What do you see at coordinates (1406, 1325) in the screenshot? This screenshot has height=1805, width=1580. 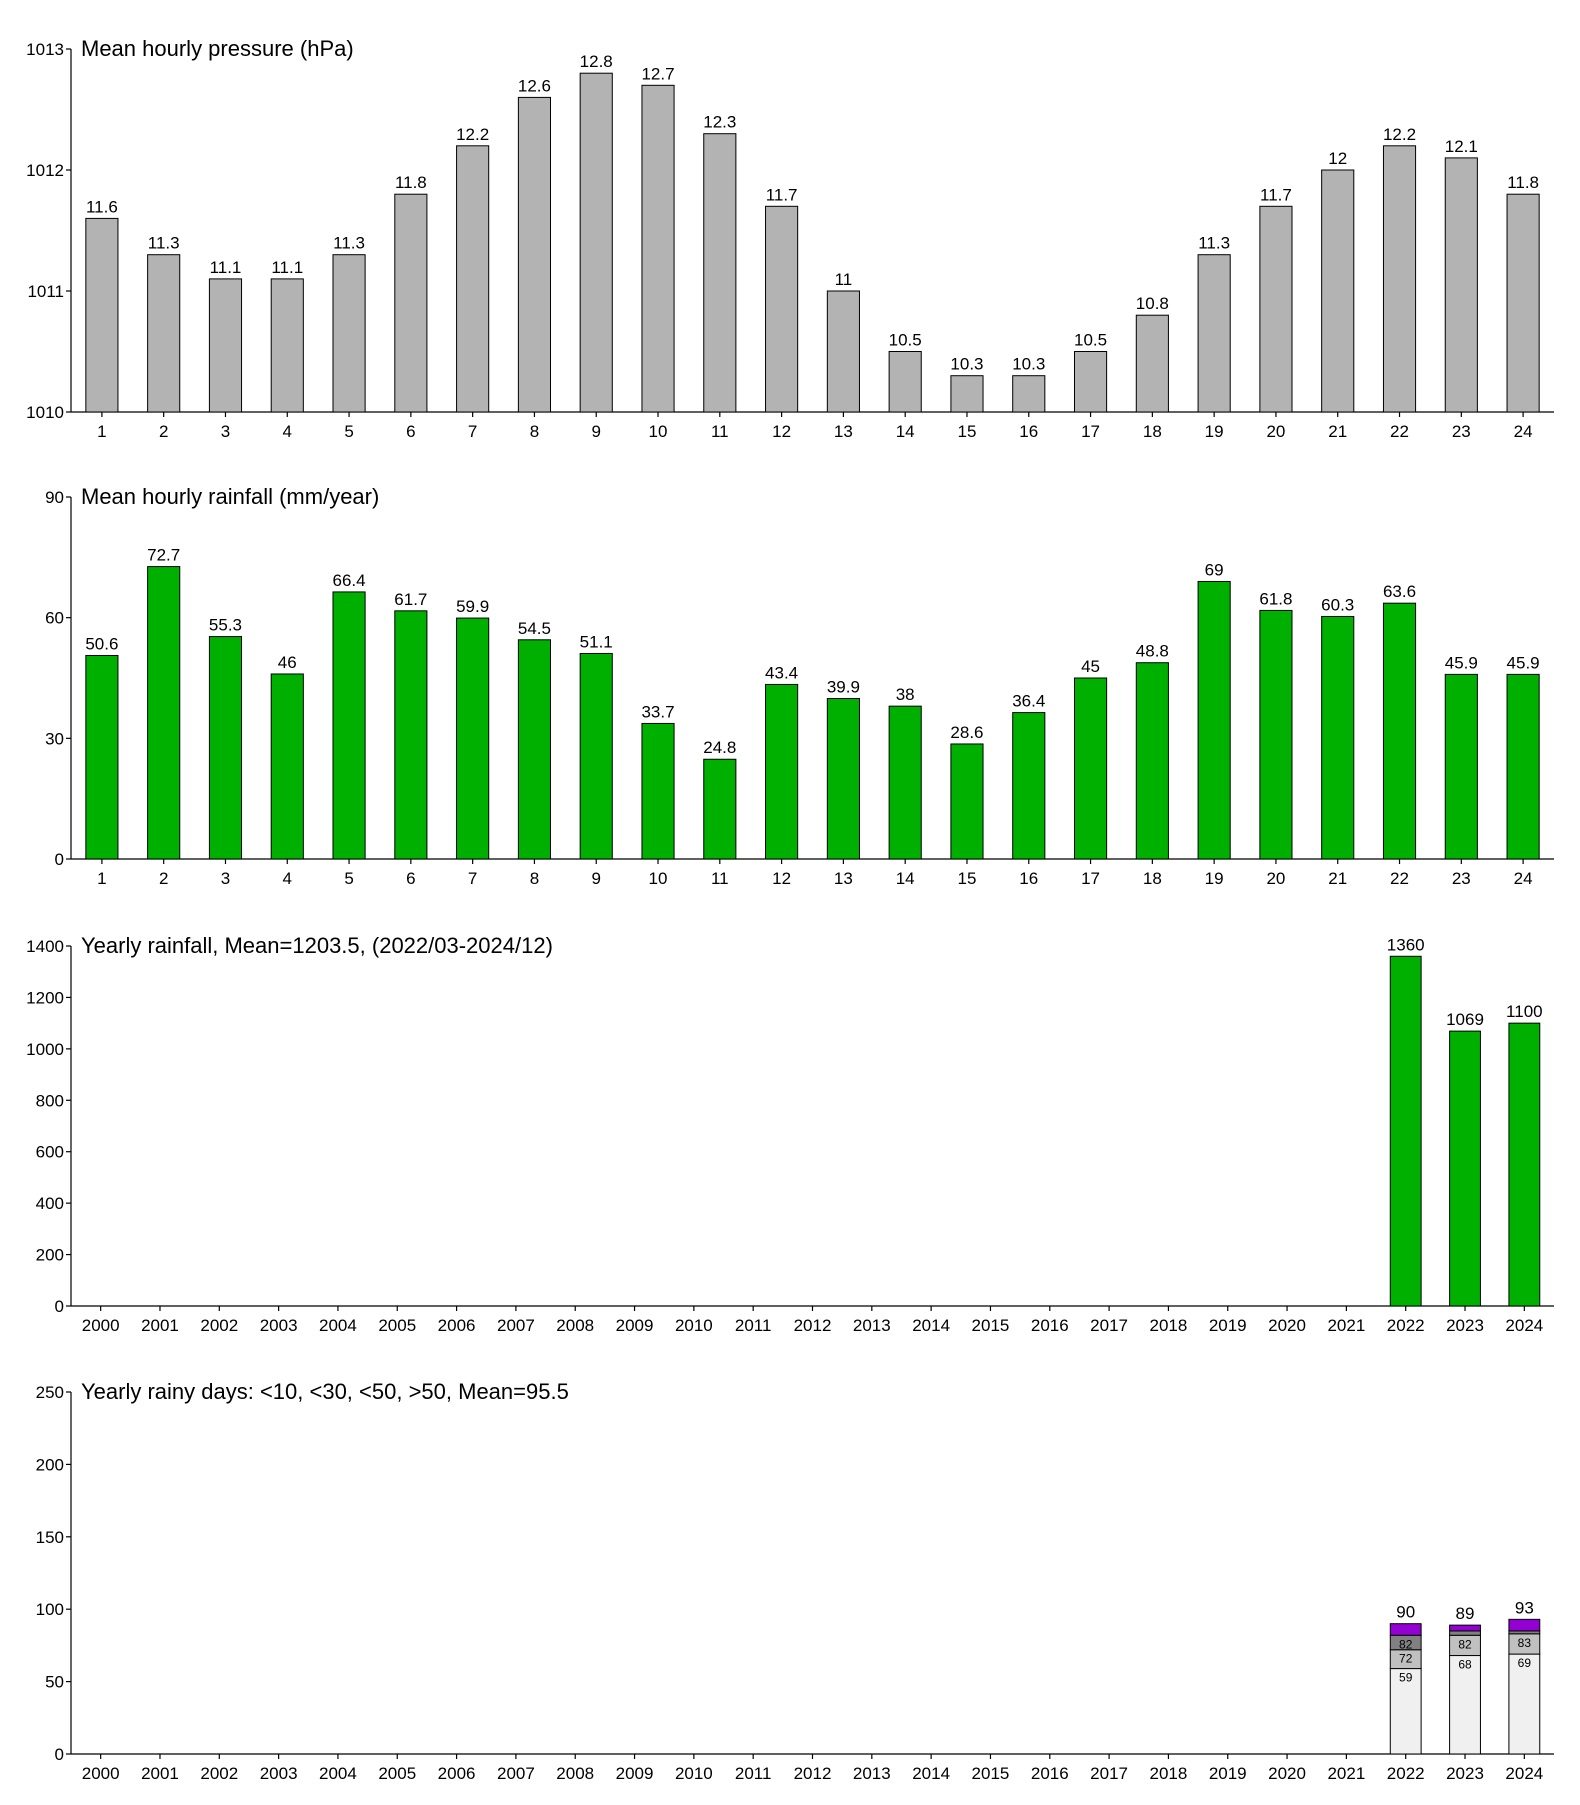 I see `x-tick-label: 2022` at bounding box center [1406, 1325].